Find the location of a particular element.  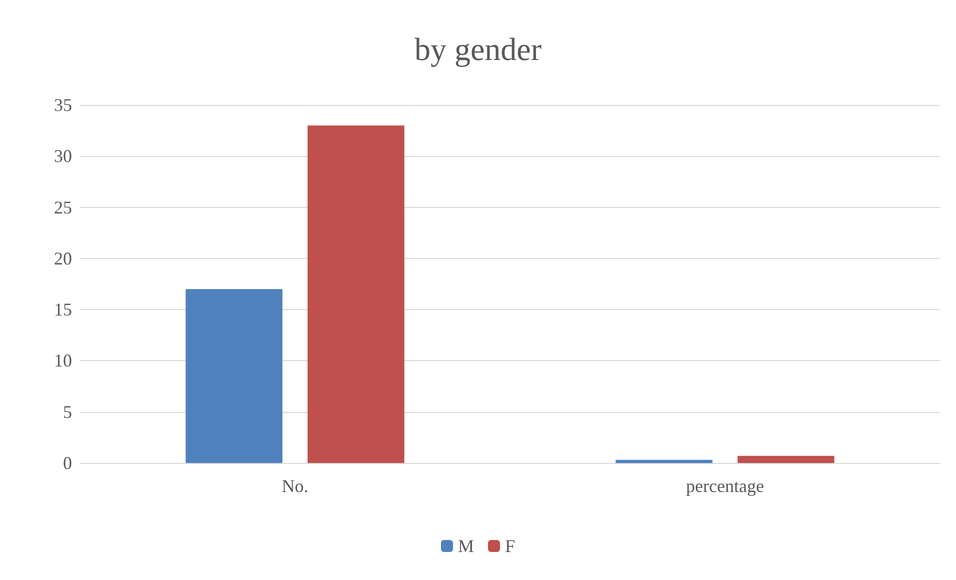

y-tick-label: 15 is located at coordinates (63, 310).